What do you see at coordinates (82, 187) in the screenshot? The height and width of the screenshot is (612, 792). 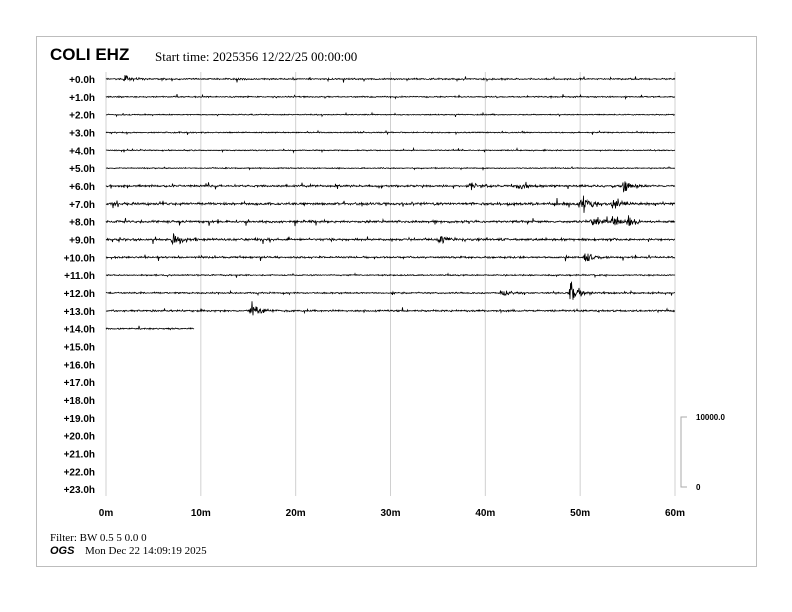 I see `row-label: +6.0h` at bounding box center [82, 187].